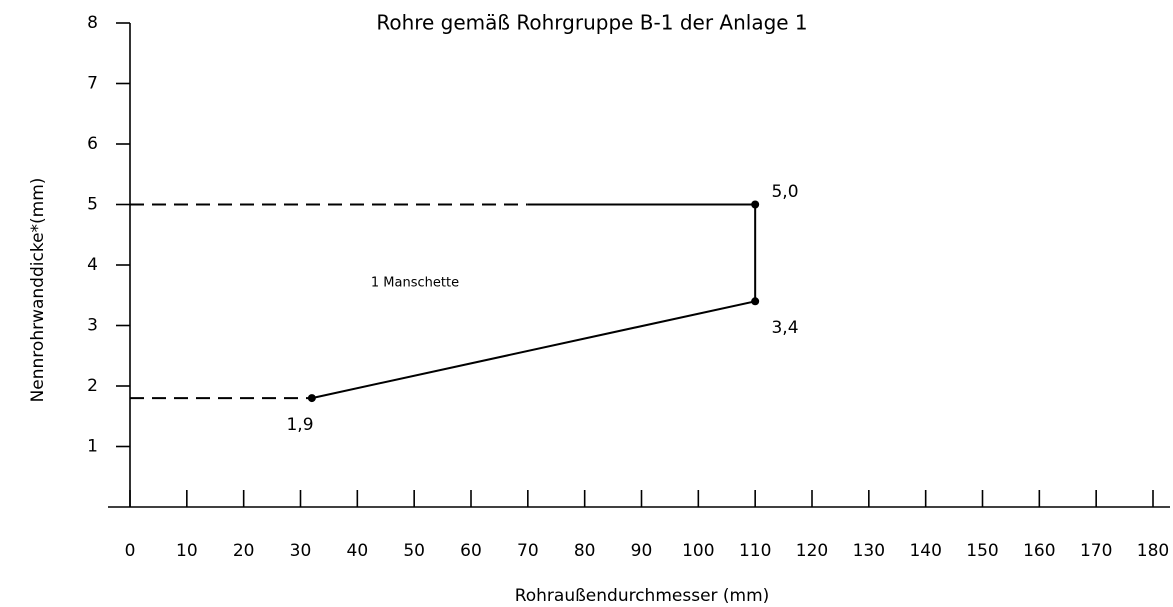 Image resolution: width=1173 pixels, height=607 pixels. I want to click on y-tick-label: 4, so click(92, 265).